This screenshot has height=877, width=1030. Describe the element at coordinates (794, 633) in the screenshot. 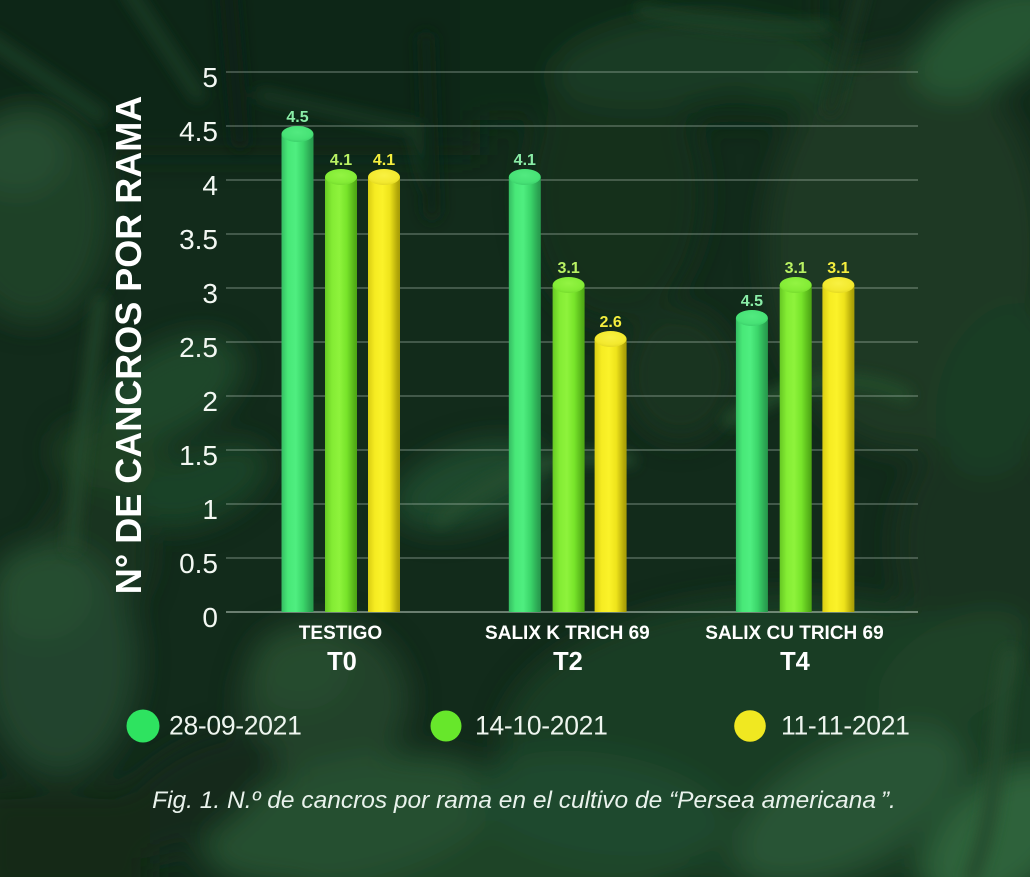

I see `svg-text: SALIX CU TRICH 69` at that location.